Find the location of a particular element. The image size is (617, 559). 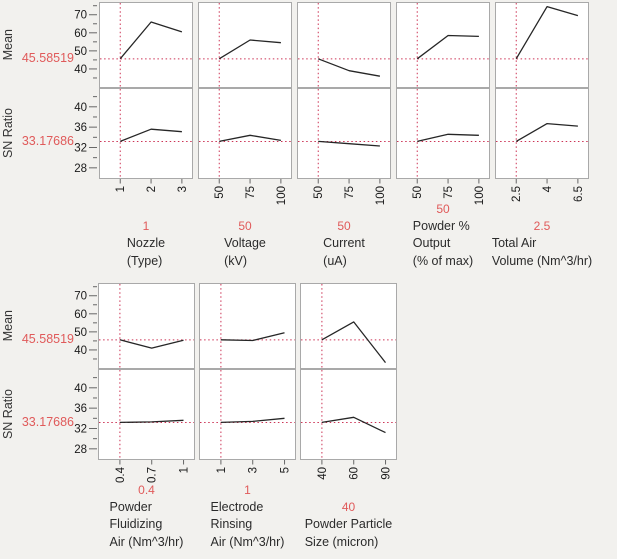

factor-setting-voltage-kv: 50 is located at coordinates (245, 226).